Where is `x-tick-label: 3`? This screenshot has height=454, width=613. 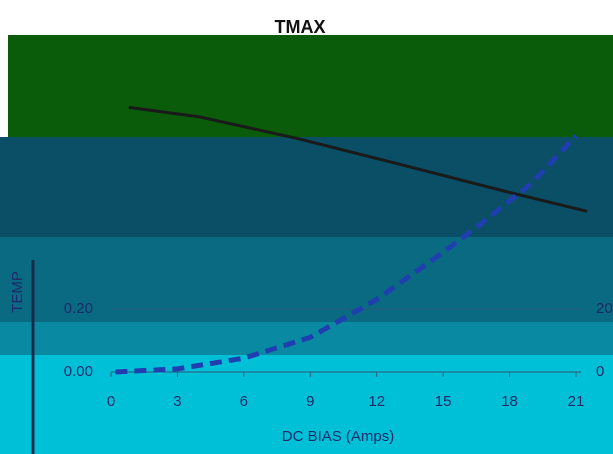
x-tick-label: 3 is located at coordinates (177, 401).